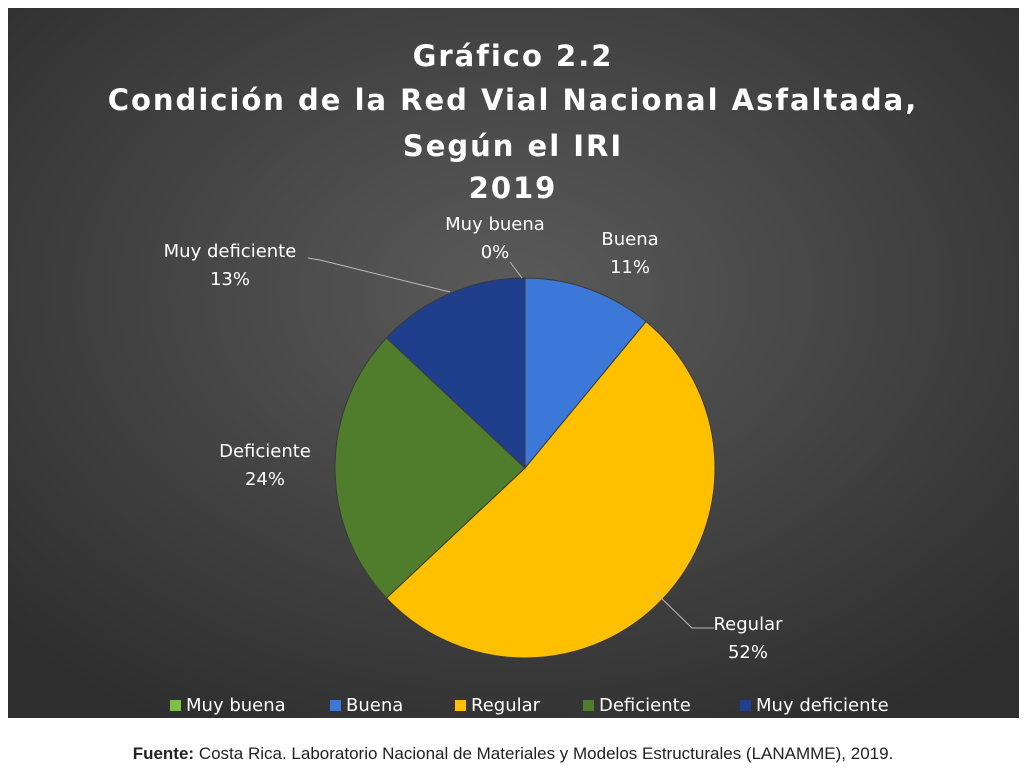  I want to click on legend-label: Muy buena, so click(236, 705).